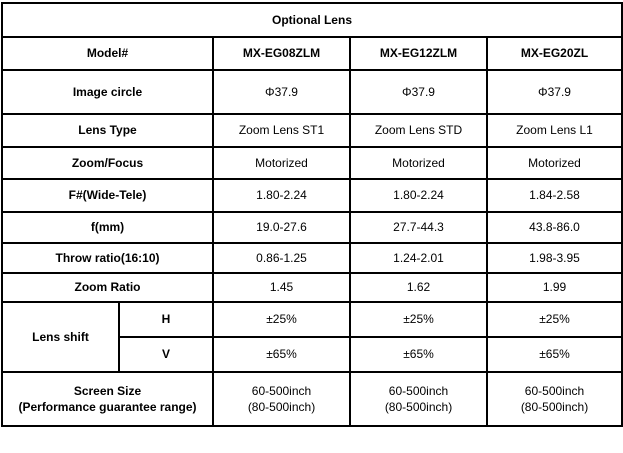  I want to click on screen-size-value-3-line2: (80-500inch), so click(554, 407).